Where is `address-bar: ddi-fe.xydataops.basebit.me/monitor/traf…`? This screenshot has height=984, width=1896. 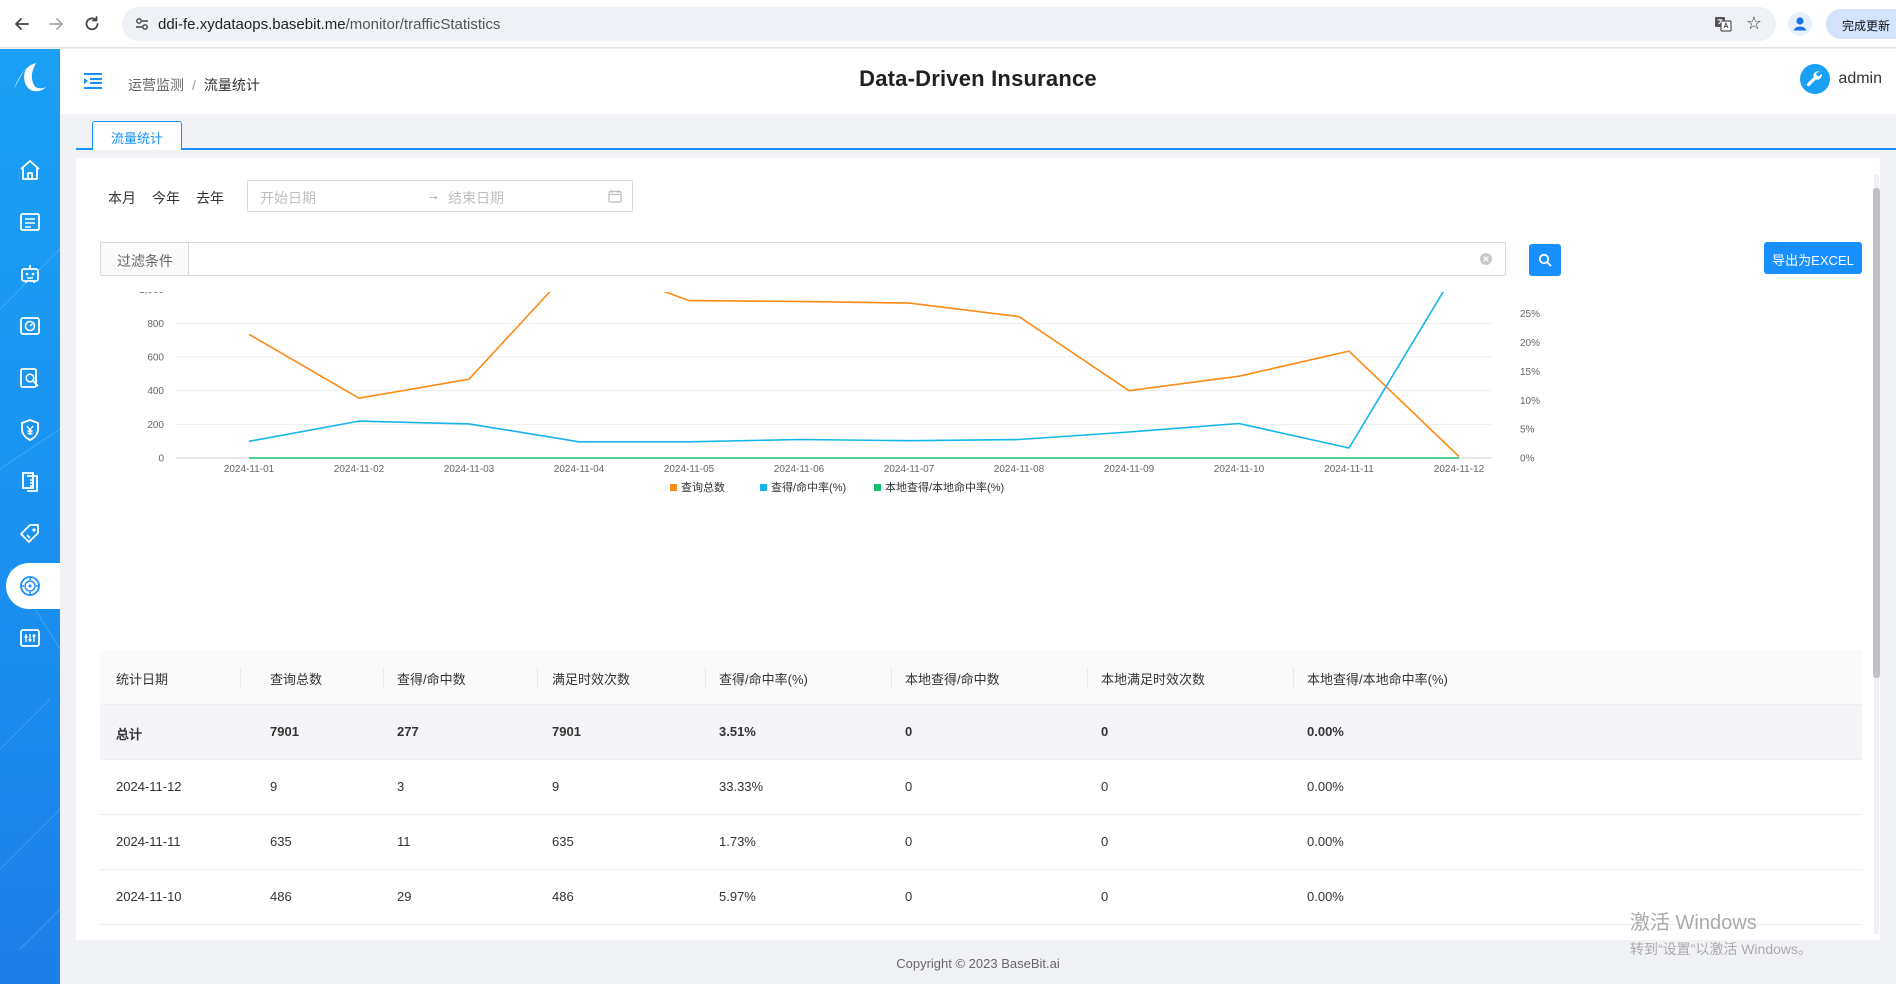
address-bar: ddi-fe.xydataops.basebit.me/monitor/traf… is located at coordinates (949, 24).